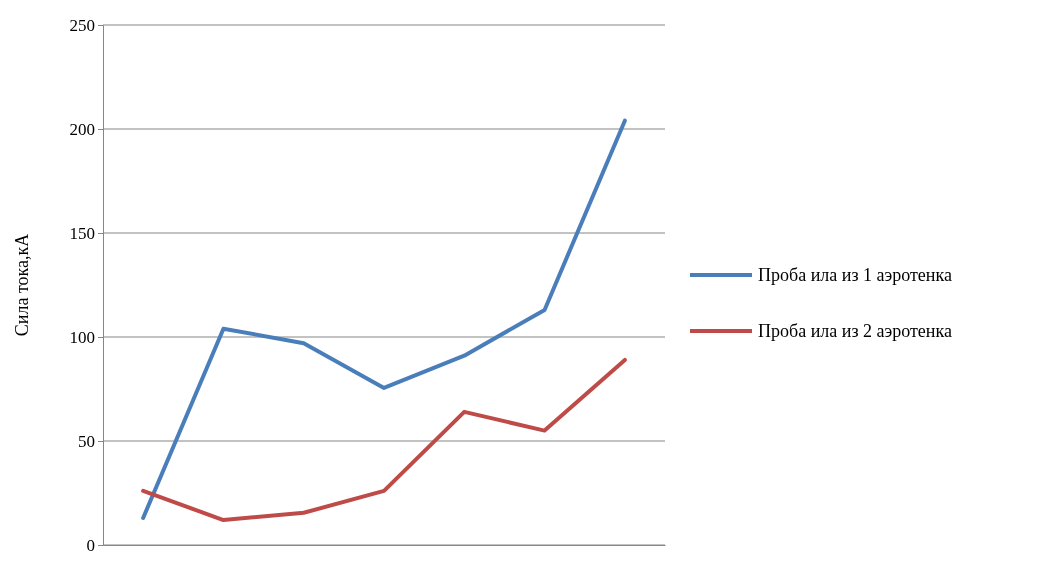 This screenshot has width=1042, height=561. I want to click on y-tick-label: 250, so click(82, 25).